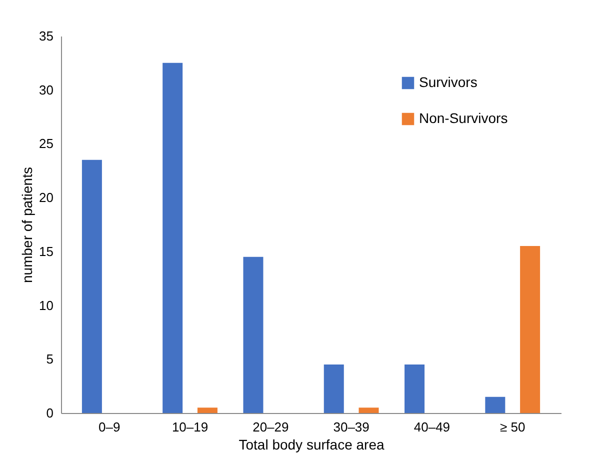 The image size is (608, 476). I want to click on x-tick-label: ≥ 50, so click(513, 427).